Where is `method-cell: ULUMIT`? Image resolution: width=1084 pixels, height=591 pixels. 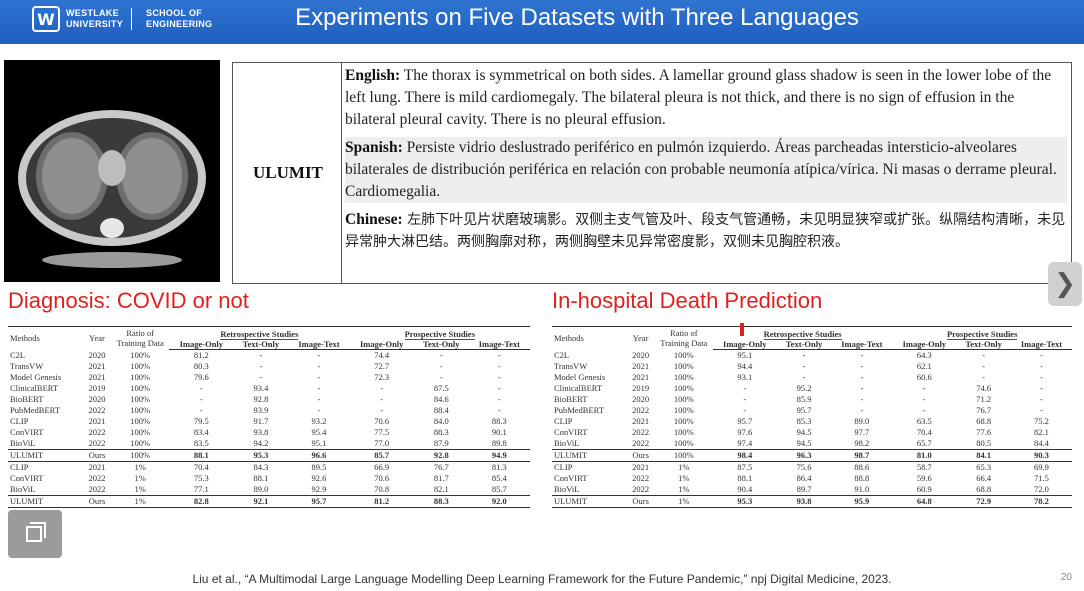 method-cell: ULUMIT is located at coordinates (589, 455).